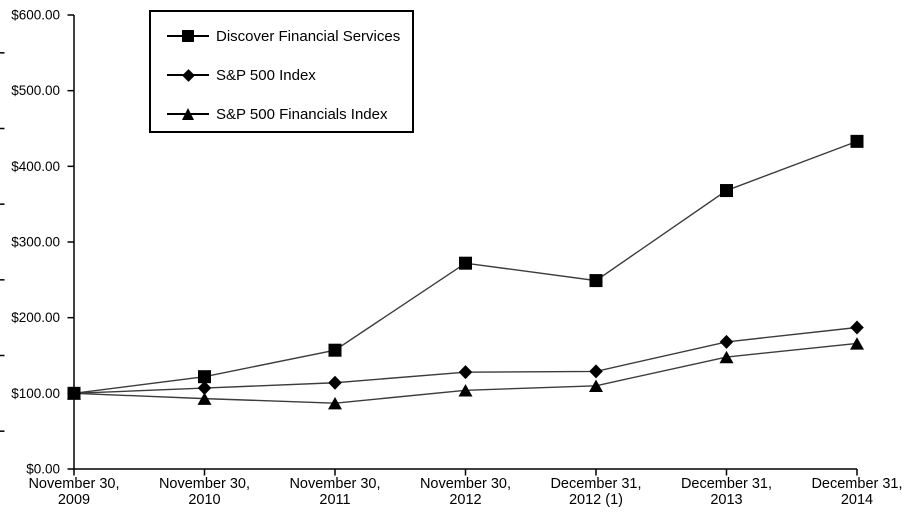  Describe the element at coordinates (726, 492) in the screenshot. I see `x-tick-label: December 31, 2013` at that location.